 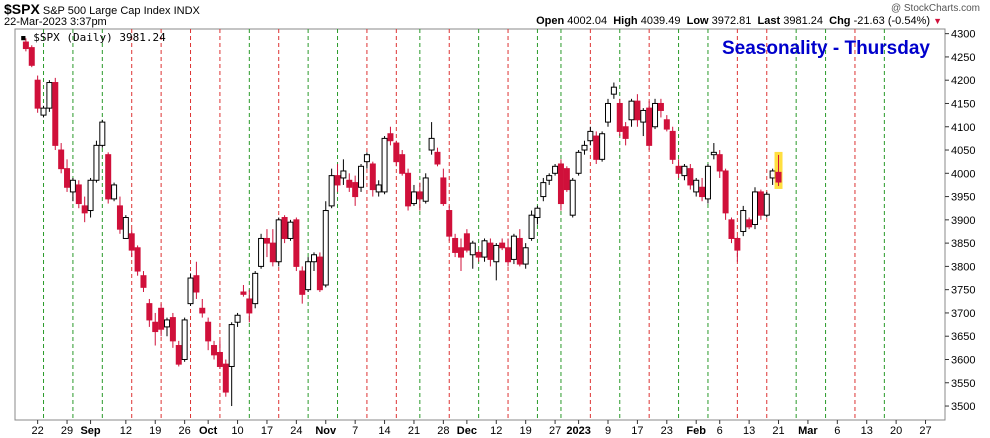 I want to click on down-arrow-icon: ▼, so click(x=937, y=21).